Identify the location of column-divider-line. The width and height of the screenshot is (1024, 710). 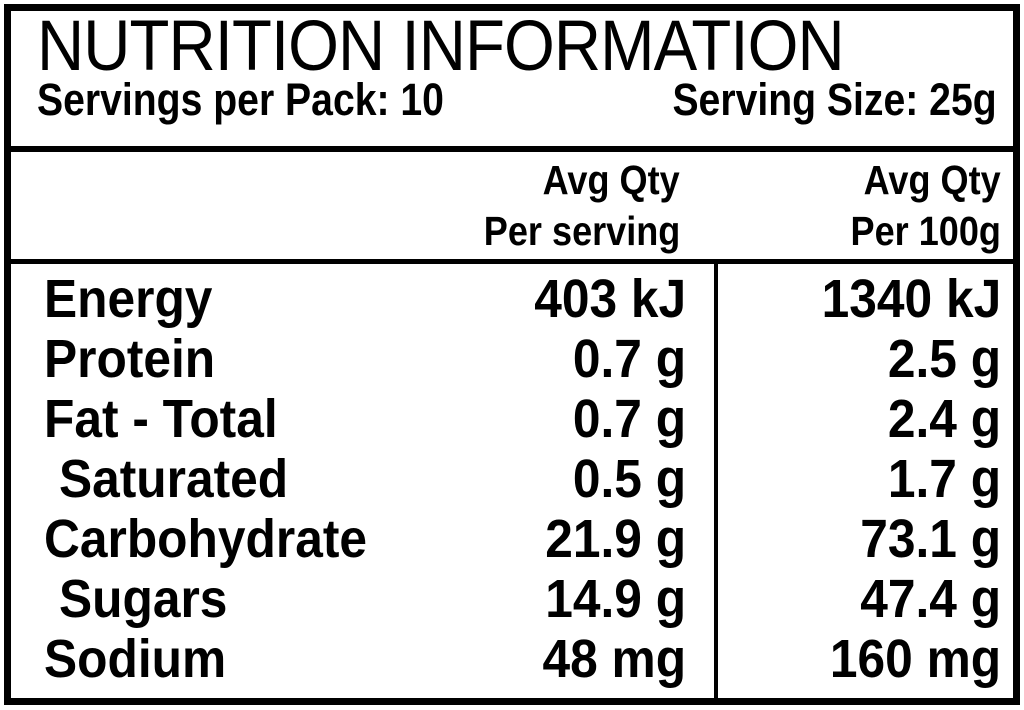
(716, 481).